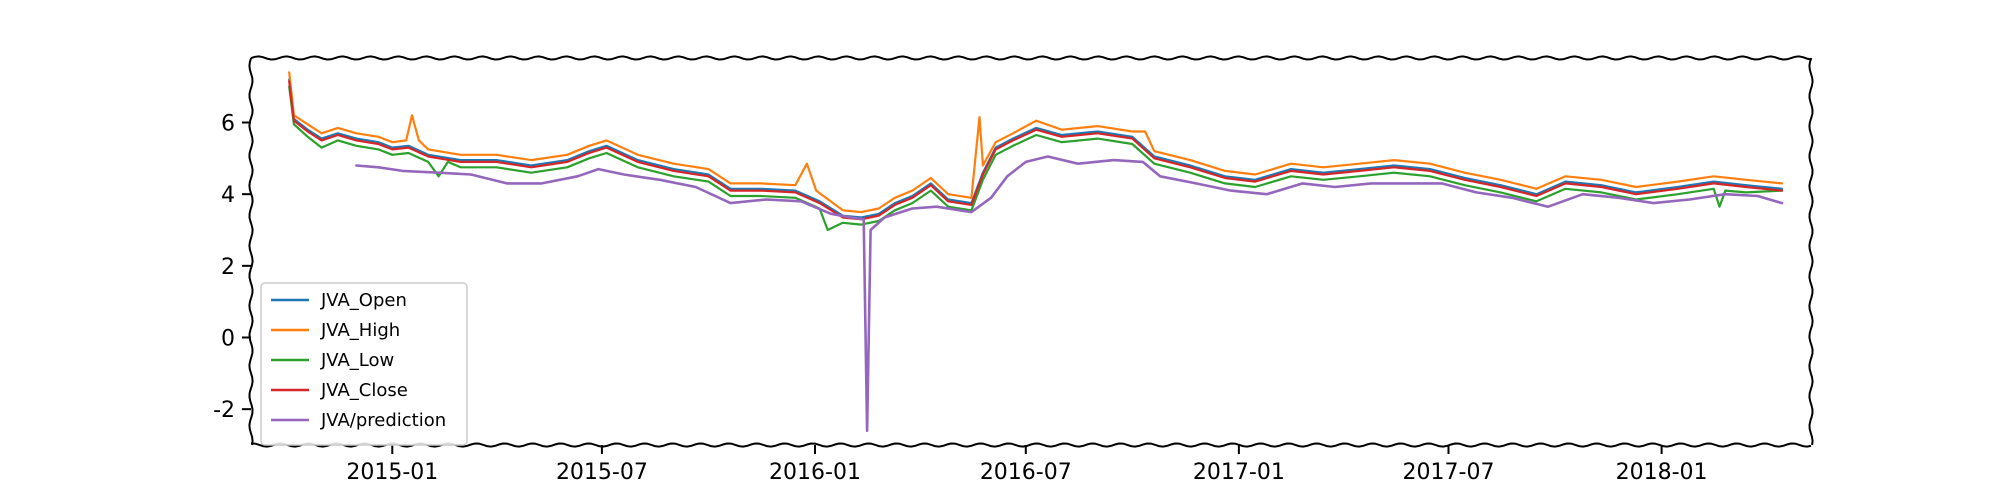 The height and width of the screenshot is (500, 2000). What do you see at coordinates (602, 472) in the screenshot?
I see `x-tick-label: 2015-07` at bounding box center [602, 472].